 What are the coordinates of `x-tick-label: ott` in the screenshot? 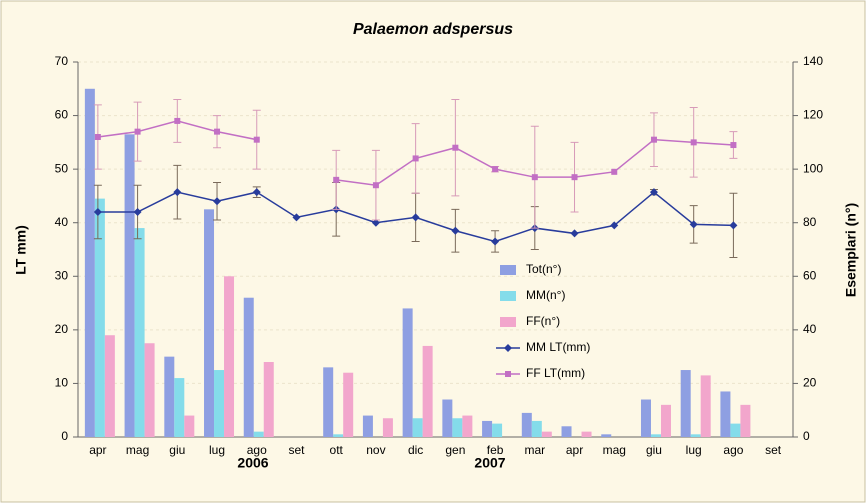 It's located at (337, 450).